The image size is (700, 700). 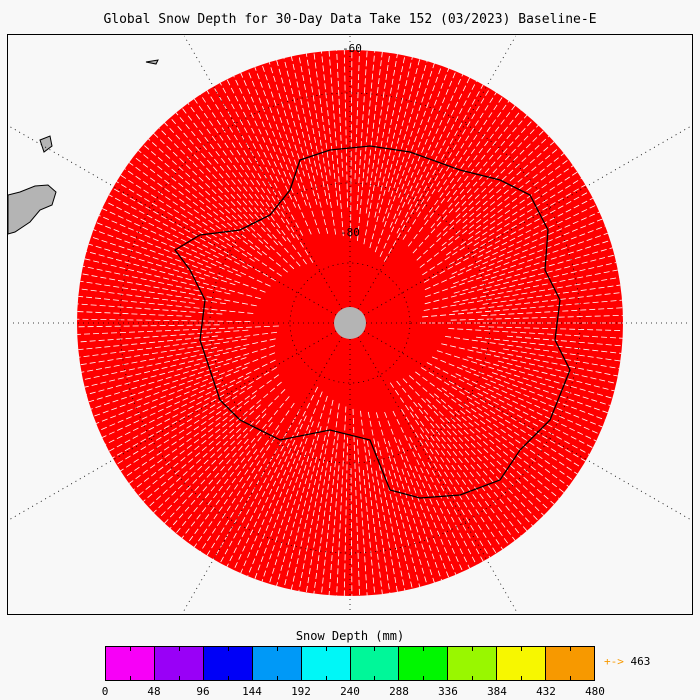 What do you see at coordinates (350, 691) in the screenshot?
I see `colorbar-tick-label: 240` at bounding box center [350, 691].